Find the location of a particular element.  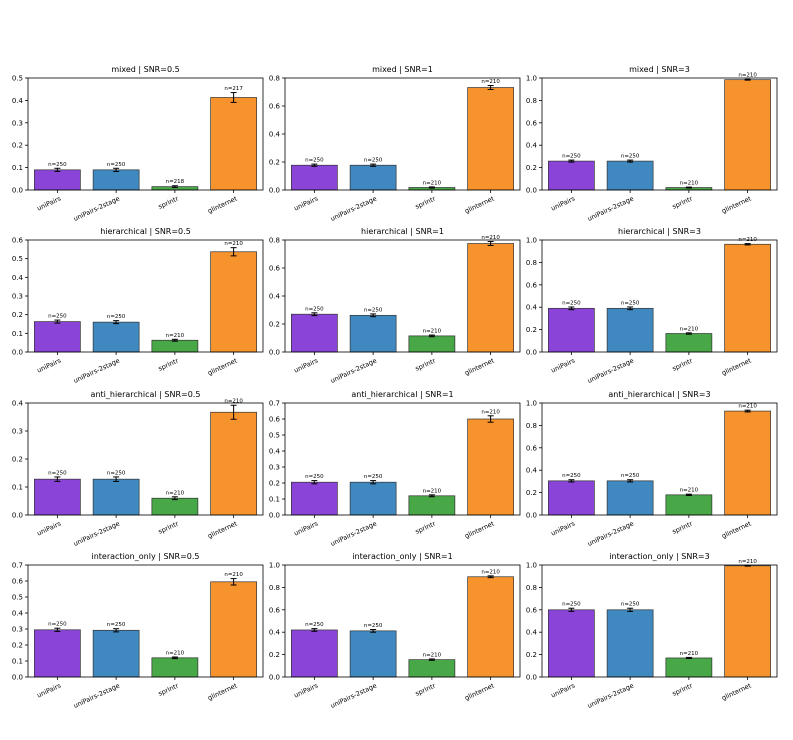

subplot-title: anti_hierarchical | SNR=3 is located at coordinates (659, 394).